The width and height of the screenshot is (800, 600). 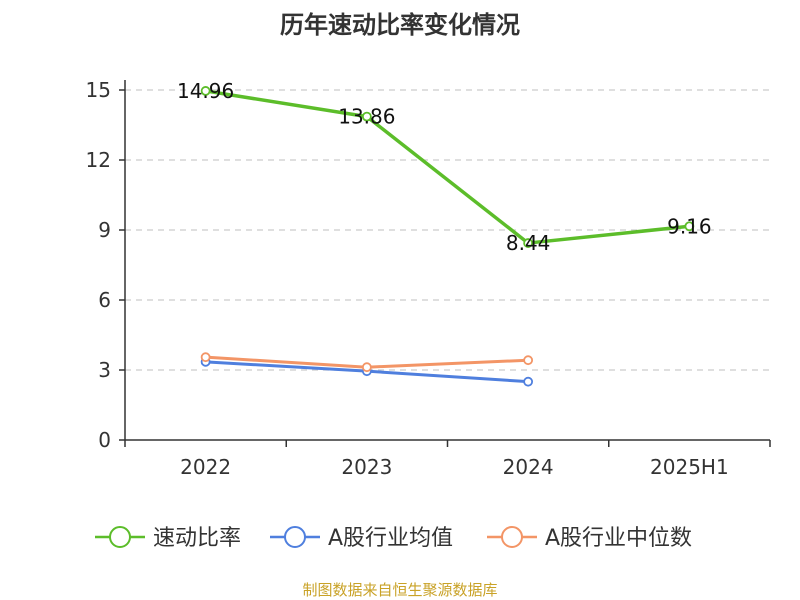 What do you see at coordinates (205, 467) in the screenshot?
I see `x-tick-label: 2022` at bounding box center [205, 467].